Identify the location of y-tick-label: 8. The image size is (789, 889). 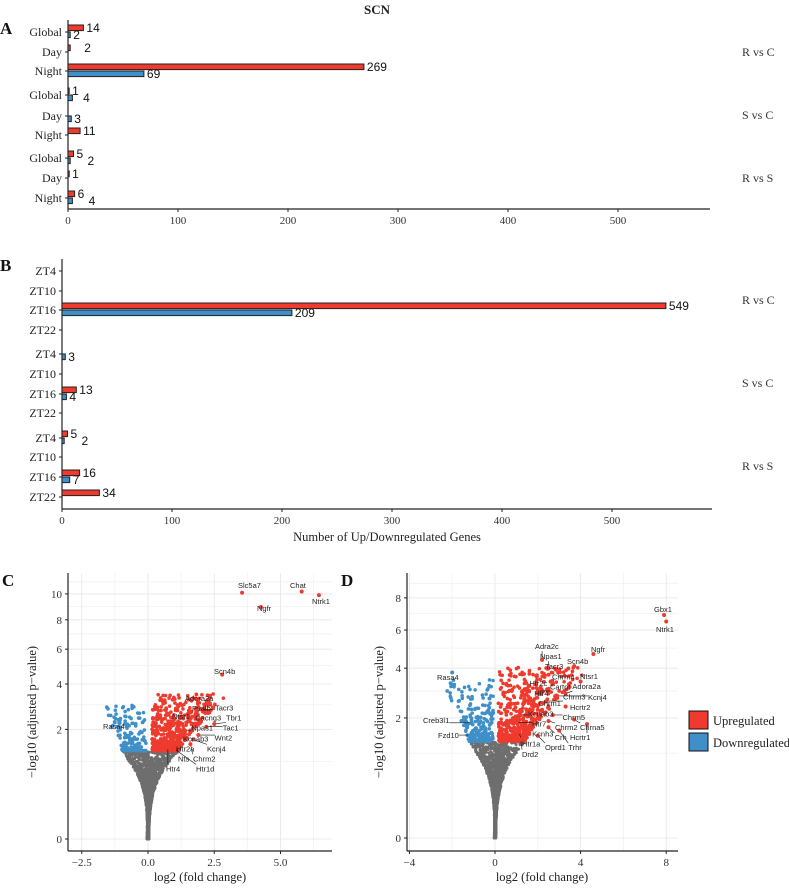
(399, 599).